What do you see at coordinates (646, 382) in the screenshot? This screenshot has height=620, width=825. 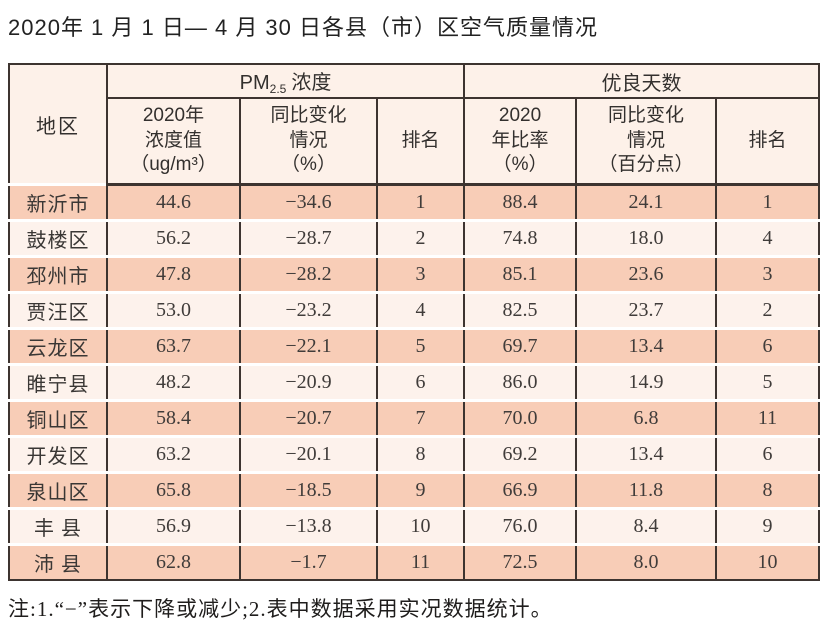 I see `cell-good-change: 14.9` at bounding box center [646, 382].